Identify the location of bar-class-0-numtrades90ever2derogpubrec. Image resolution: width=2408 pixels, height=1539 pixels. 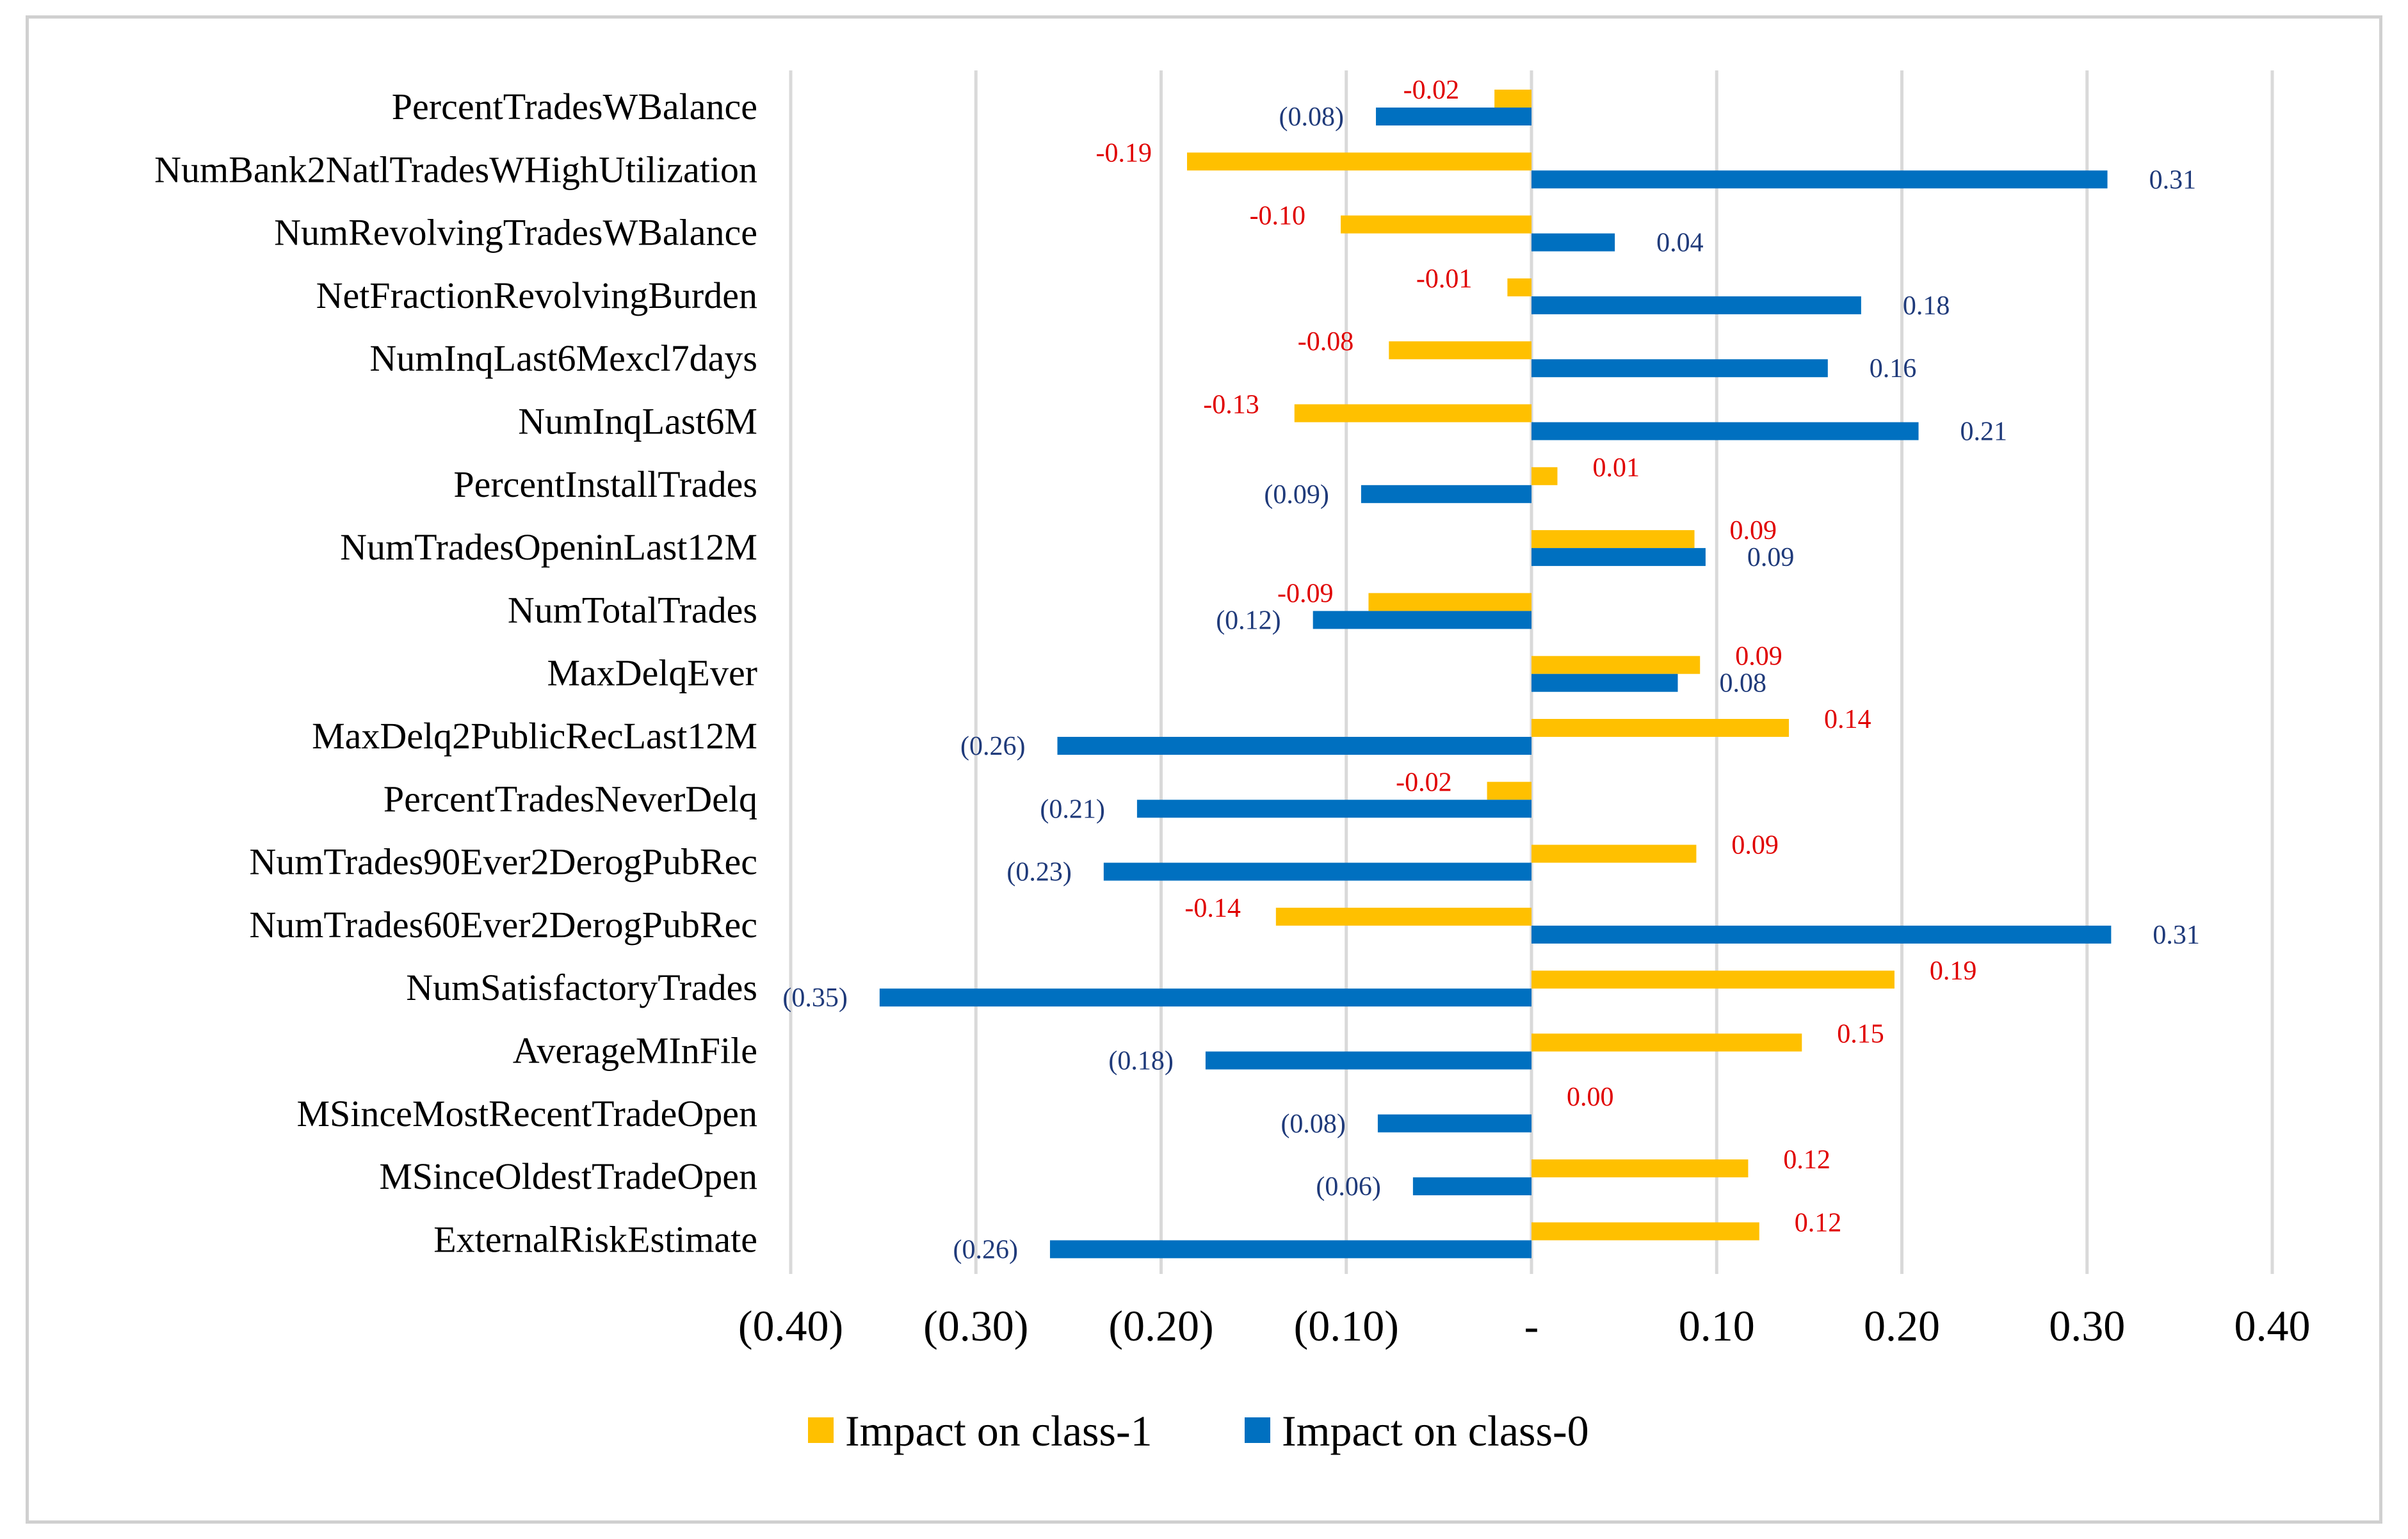
(1317, 871).